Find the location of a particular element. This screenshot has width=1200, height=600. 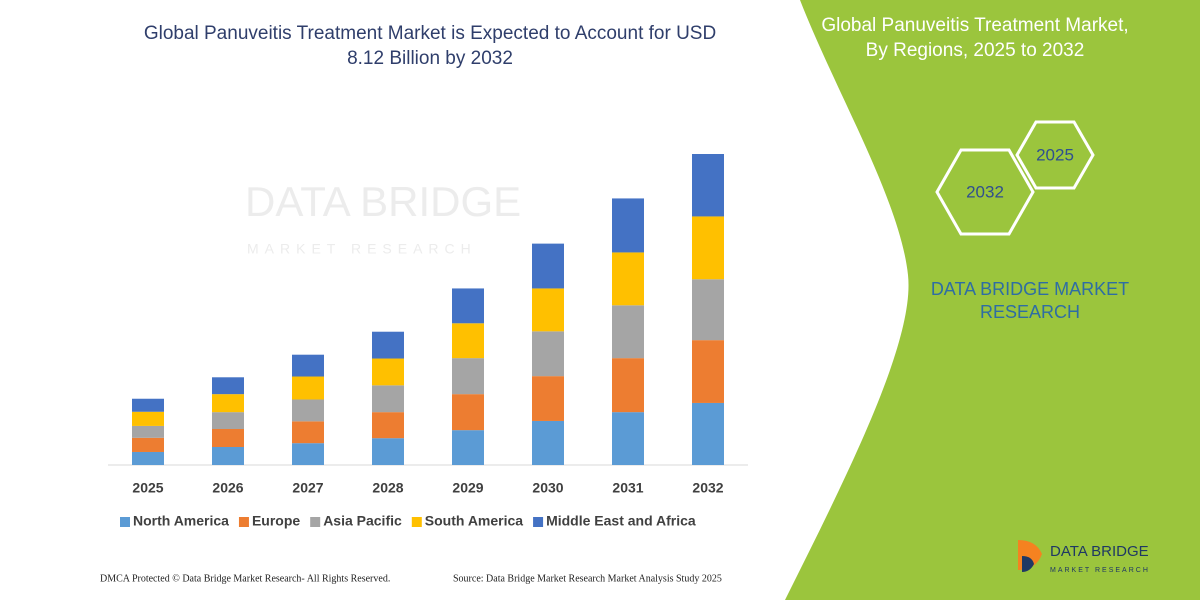

watermark-name: DATA BRIDGE is located at coordinates (383, 201).